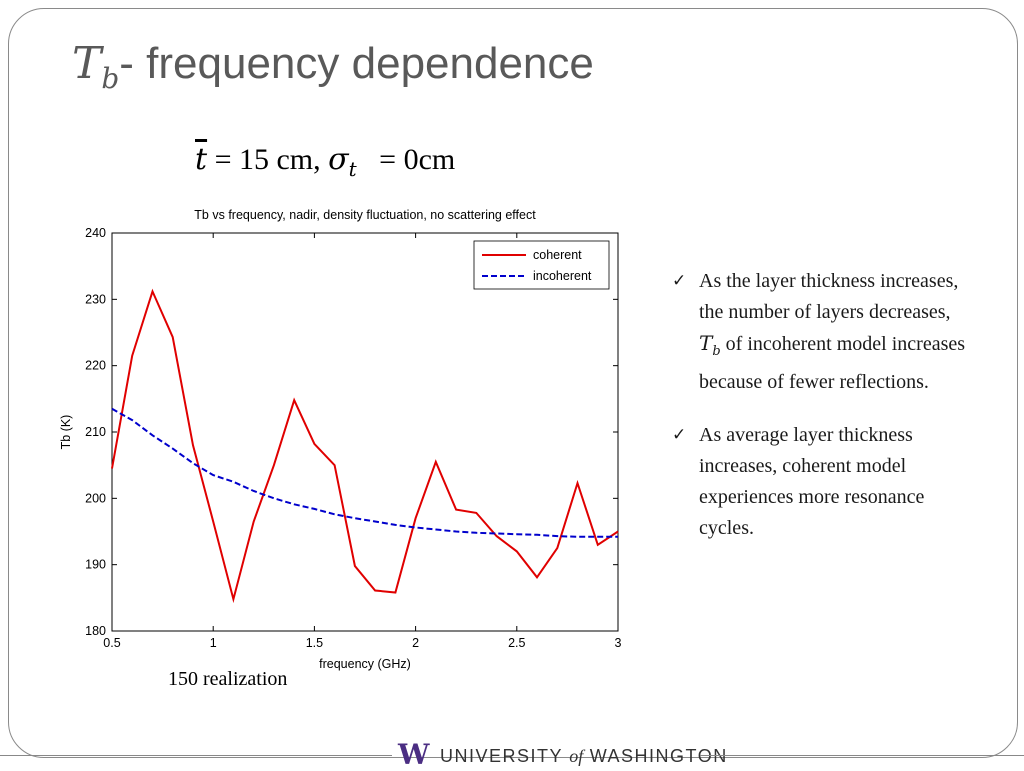 This screenshot has width=1024, height=771. What do you see at coordinates (365, 664) in the screenshot?
I see `x-axis-label: frequency (GHz)` at bounding box center [365, 664].